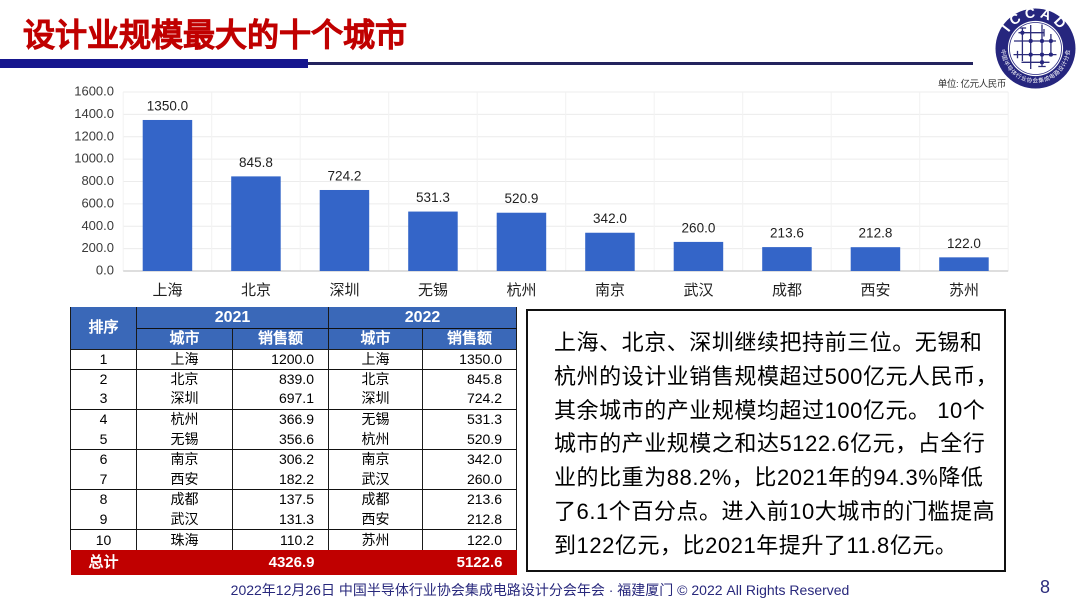 This screenshot has width=1080, height=607. I want to click on svg-text: 1600.0, so click(94, 91).